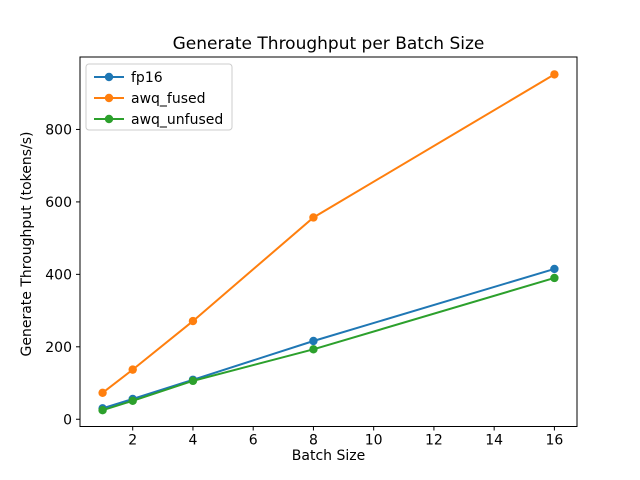 This screenshot has height=480, width=640. Describe the element at coordinates (554, 441) in the screenshot. I see `x-tick-label: 16` at that location.